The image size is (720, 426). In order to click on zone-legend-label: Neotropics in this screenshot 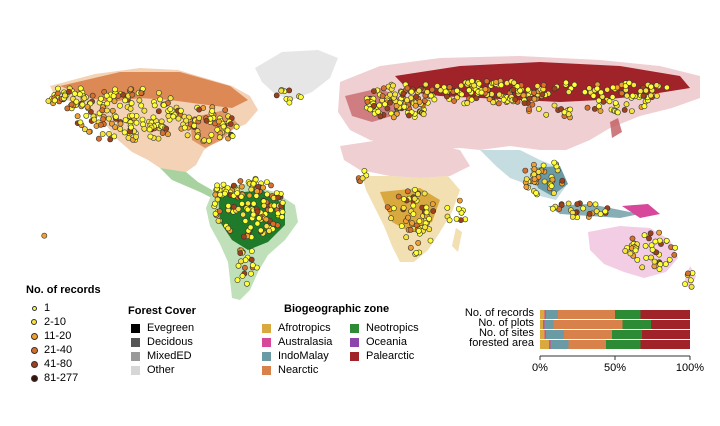, I will do `click(392, 328)`.